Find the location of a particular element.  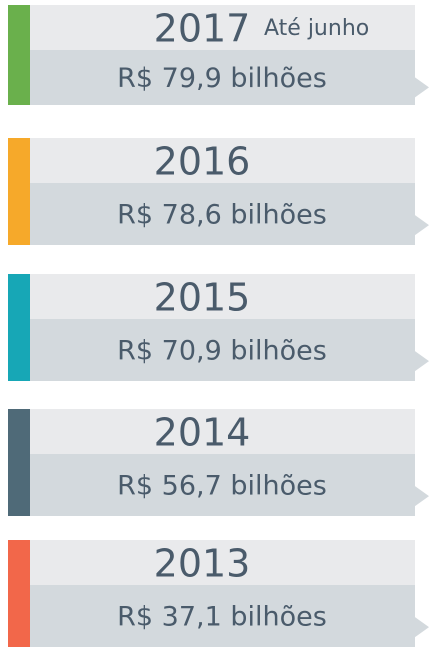

amount: R$ 79,9 bilhões is located at coordinates (222, 78).